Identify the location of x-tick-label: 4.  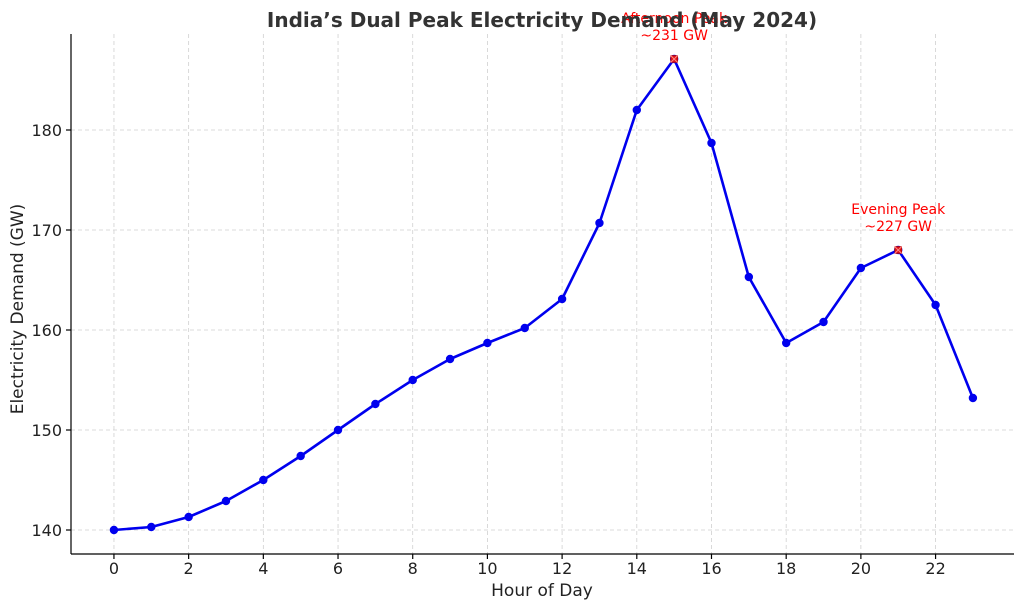
(263, 568).